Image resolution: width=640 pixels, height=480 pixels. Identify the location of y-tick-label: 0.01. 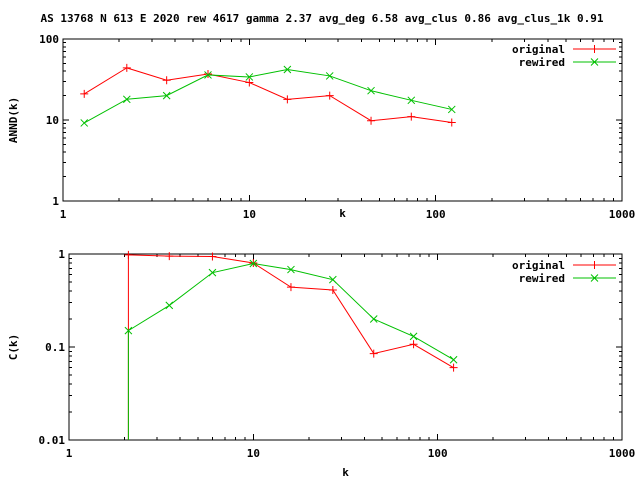
(52, 440).